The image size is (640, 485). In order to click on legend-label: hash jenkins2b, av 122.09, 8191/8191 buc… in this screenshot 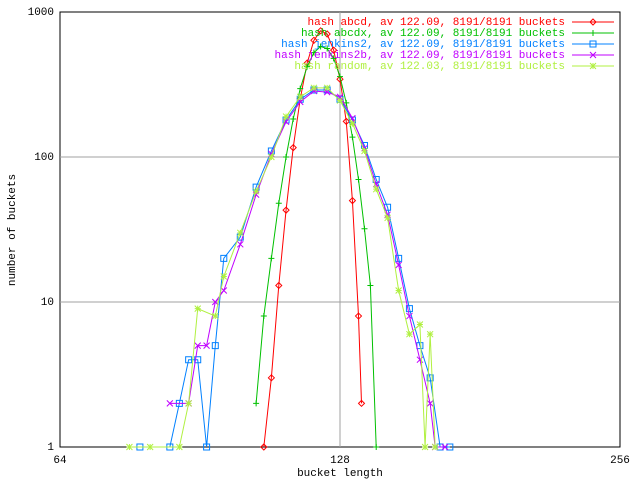, I will do `click(420, 56)`.